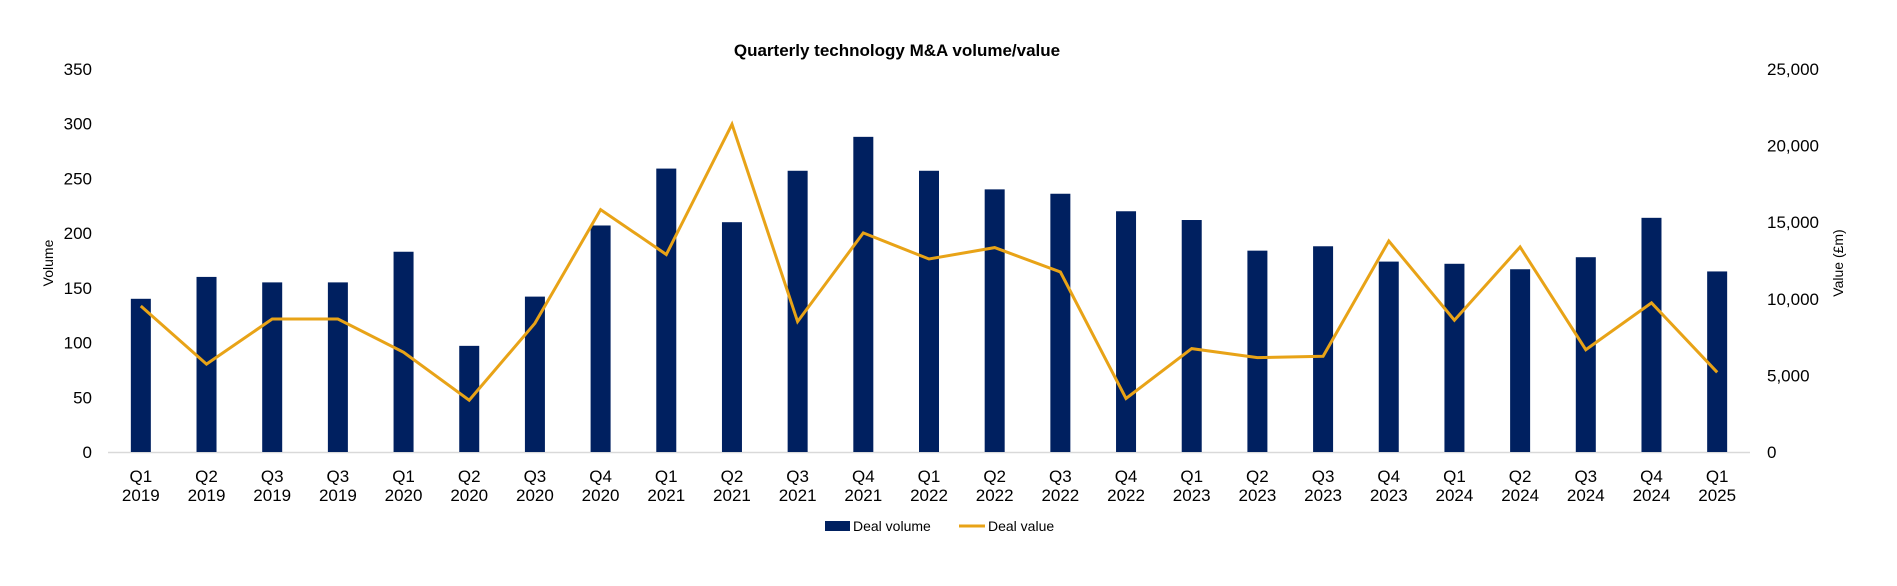 Image resolution: width=1897 pixels, height=586 pixels. Describe the element at coordinates (1793, 261) in the screenshot. I see `right-y-axis: 0 5,000 10,000 15,000 20,000 25,000` at that location.